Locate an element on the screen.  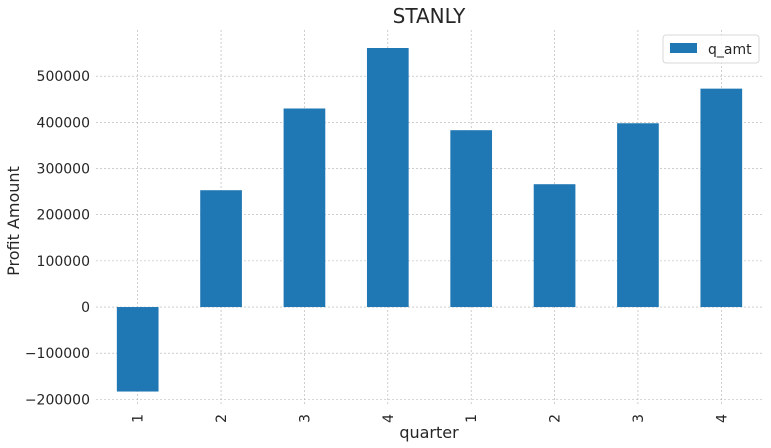
x-axis-ticks: 1 2 3 4 1 2 3 4 is located at coordinates (431, 418).